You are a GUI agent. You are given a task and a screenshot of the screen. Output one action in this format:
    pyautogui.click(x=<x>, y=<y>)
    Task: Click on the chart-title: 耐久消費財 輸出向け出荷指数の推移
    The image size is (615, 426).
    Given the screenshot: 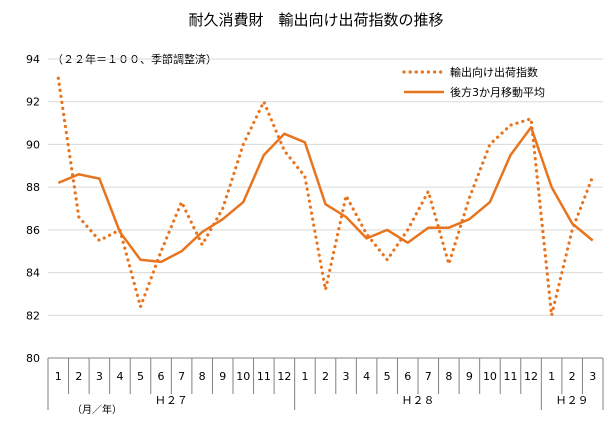 What is the action you would take?
    pyautogui.click(x=315, y=20)
    